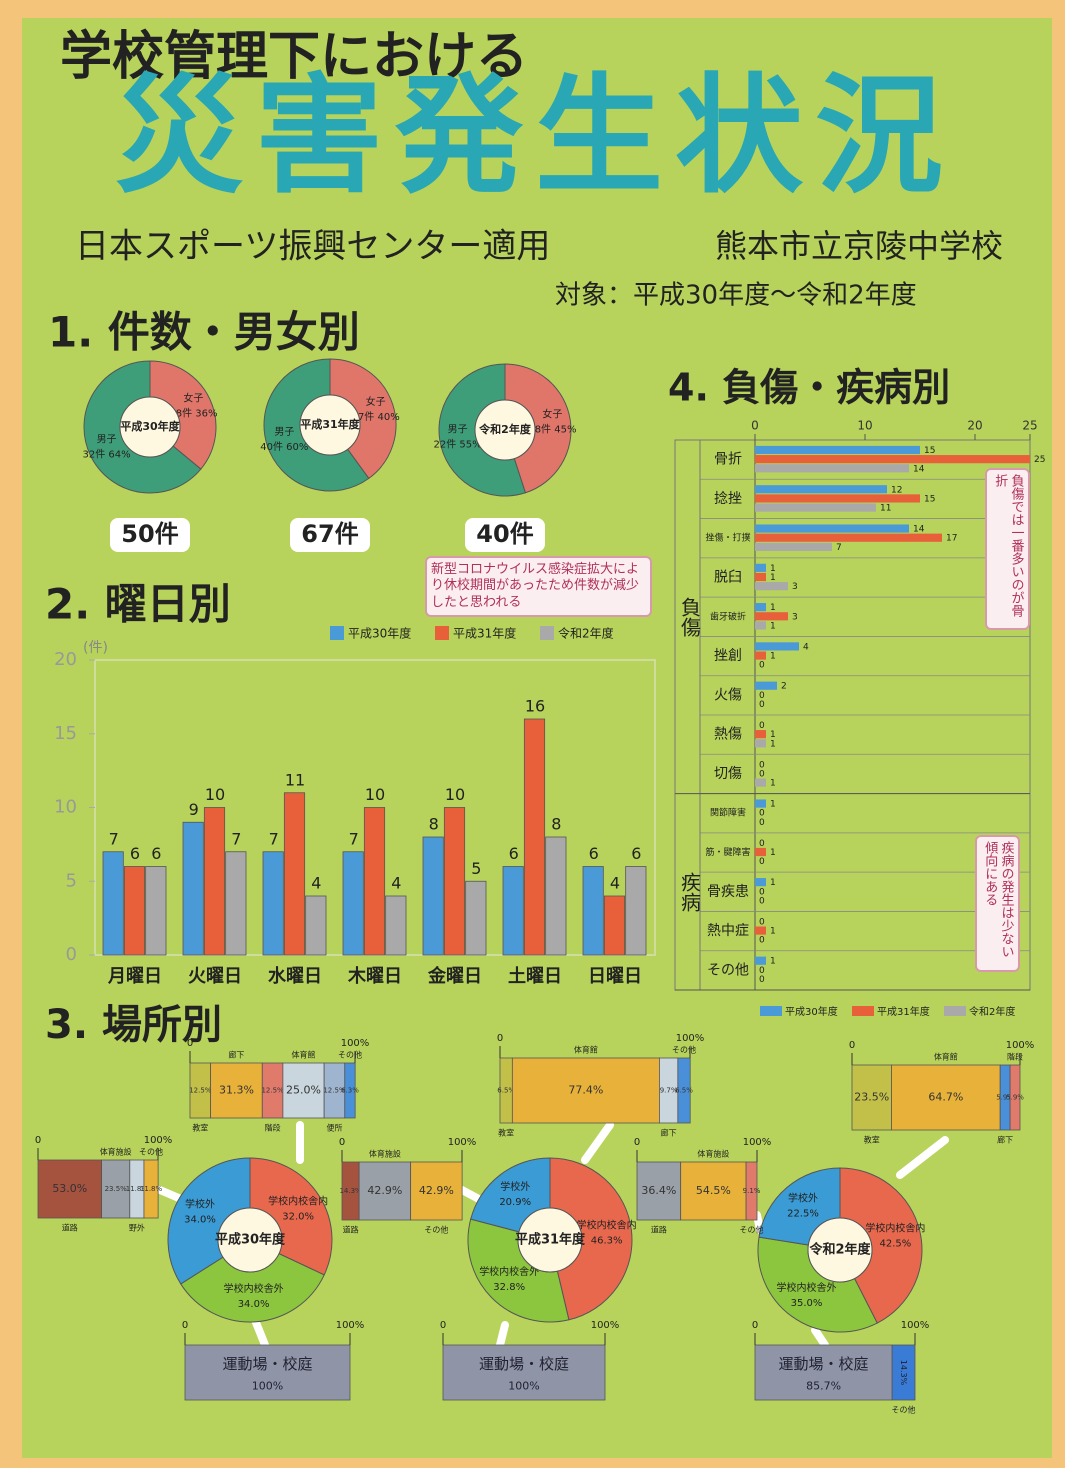 Image resolution: width=1065 pixels, height=1468 pixels. Describe the element at coordinates (95, 648) in the screenshot. I see `y-unit: (件)` at that location.